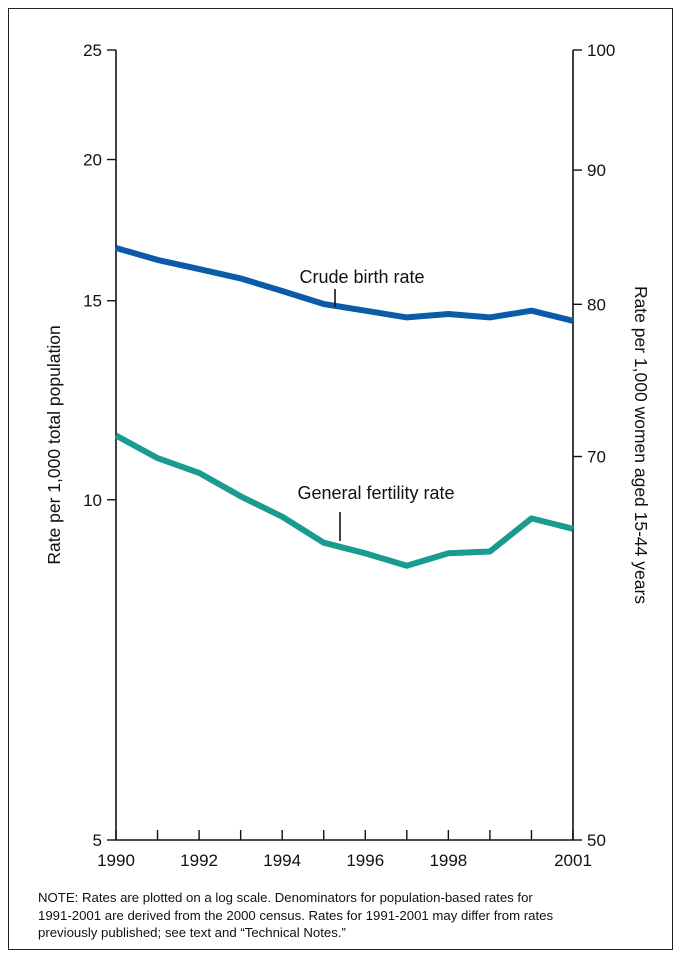  Describe the element at coordinates (596, 840) in the screenshot. I see `right-tick-label: 50` at that location.